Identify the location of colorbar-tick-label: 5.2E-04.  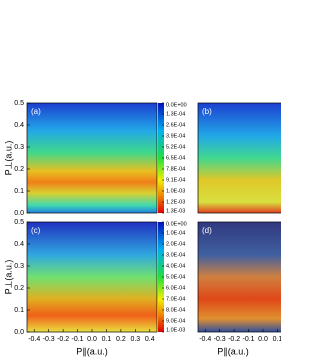
(175, 147).